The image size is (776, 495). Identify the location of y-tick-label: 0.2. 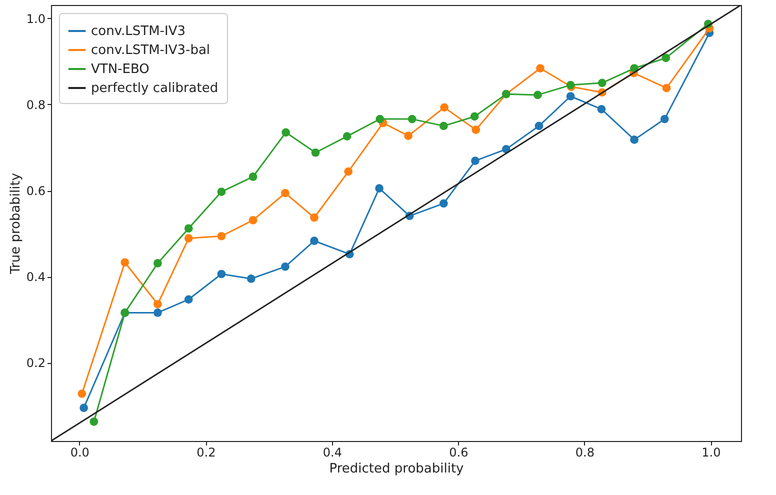
(36, 363).